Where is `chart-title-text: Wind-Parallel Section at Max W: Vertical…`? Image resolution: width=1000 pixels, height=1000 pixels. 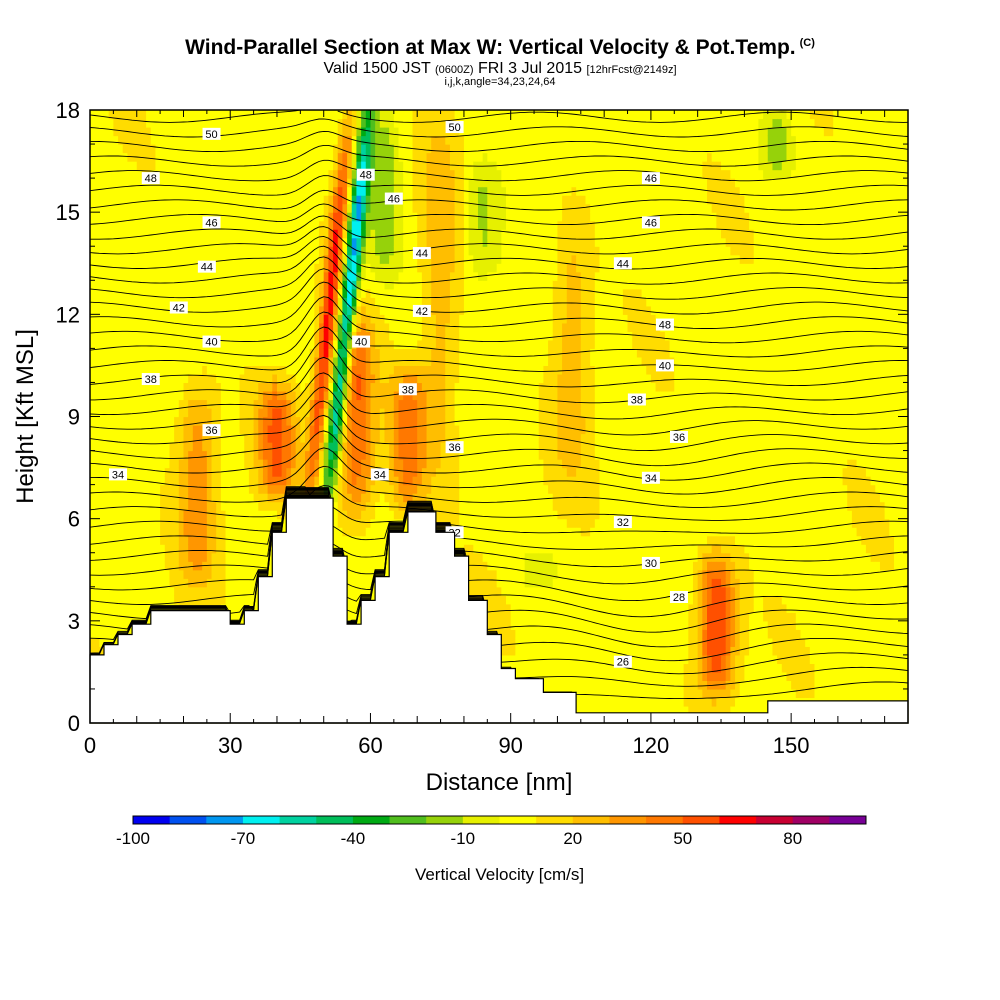 chart-title-text: Wind-Parallel Section at Max W: Vertical… is located at coordinates (490, 47).